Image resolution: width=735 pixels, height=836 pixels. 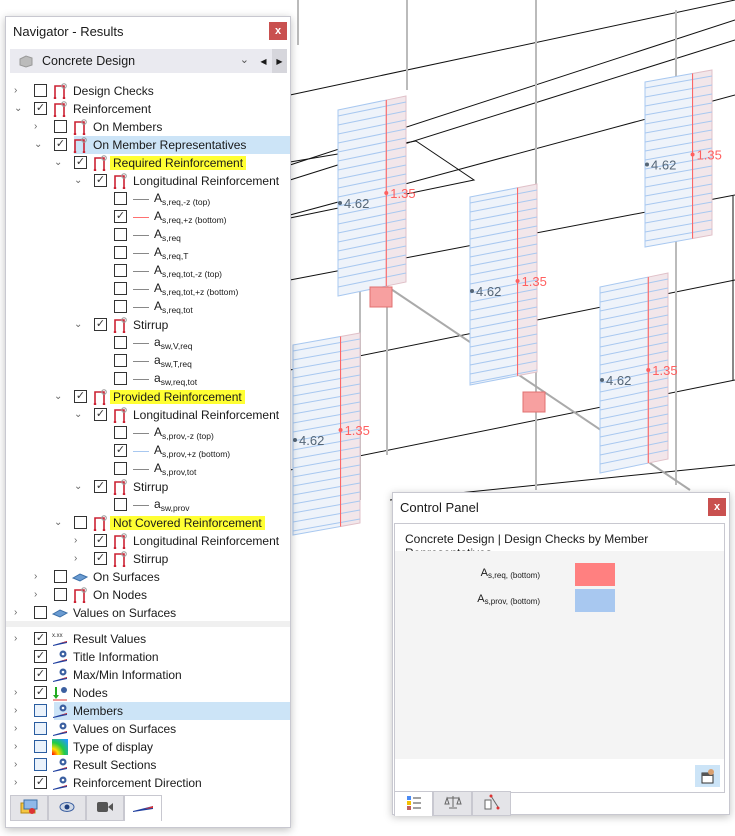 What do you see at coordinates (148, 451) in the screenshot?
I see `tree-item-s-prov-z-bottom: ✓ As,prov,+z (bottom)` at bounding box center [148, 451].